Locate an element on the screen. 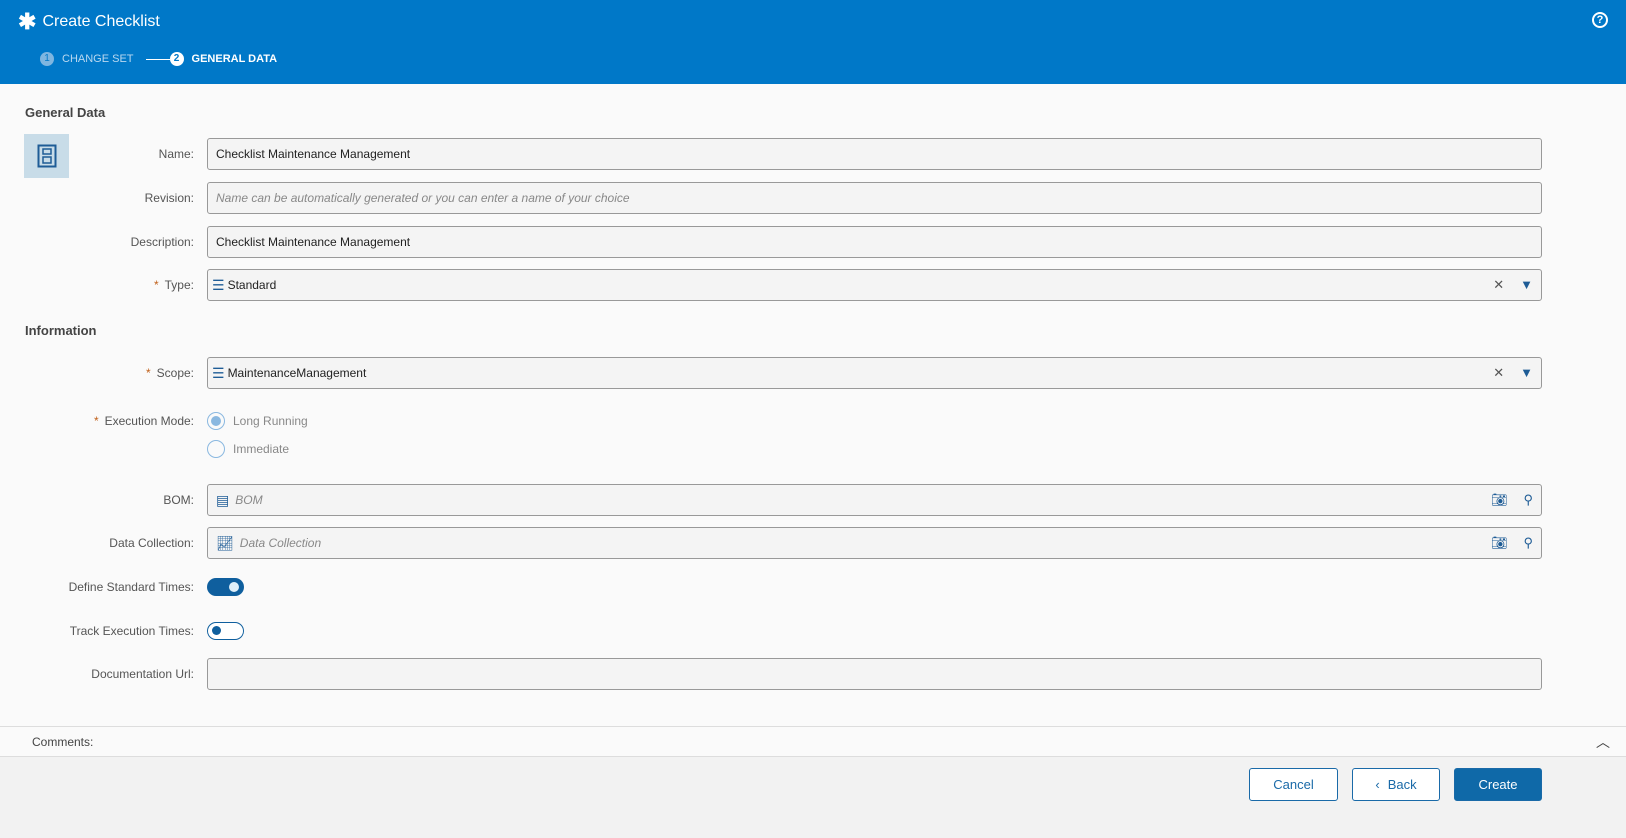 This screenshot has width=1626, height=838. scope-label: Scope: is located at coordinates (175, 373).